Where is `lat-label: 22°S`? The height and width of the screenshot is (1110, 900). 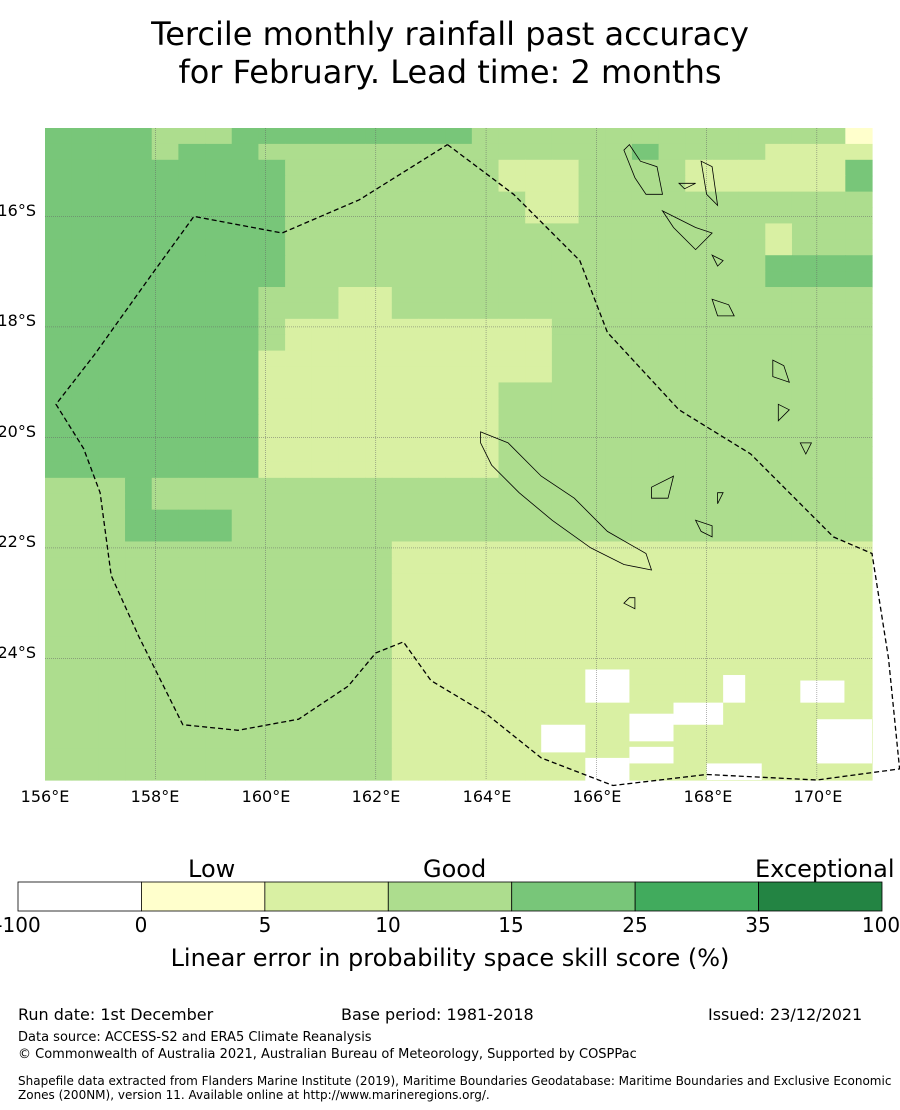
lat-label: 22°S is located at coordinates (18, 541).